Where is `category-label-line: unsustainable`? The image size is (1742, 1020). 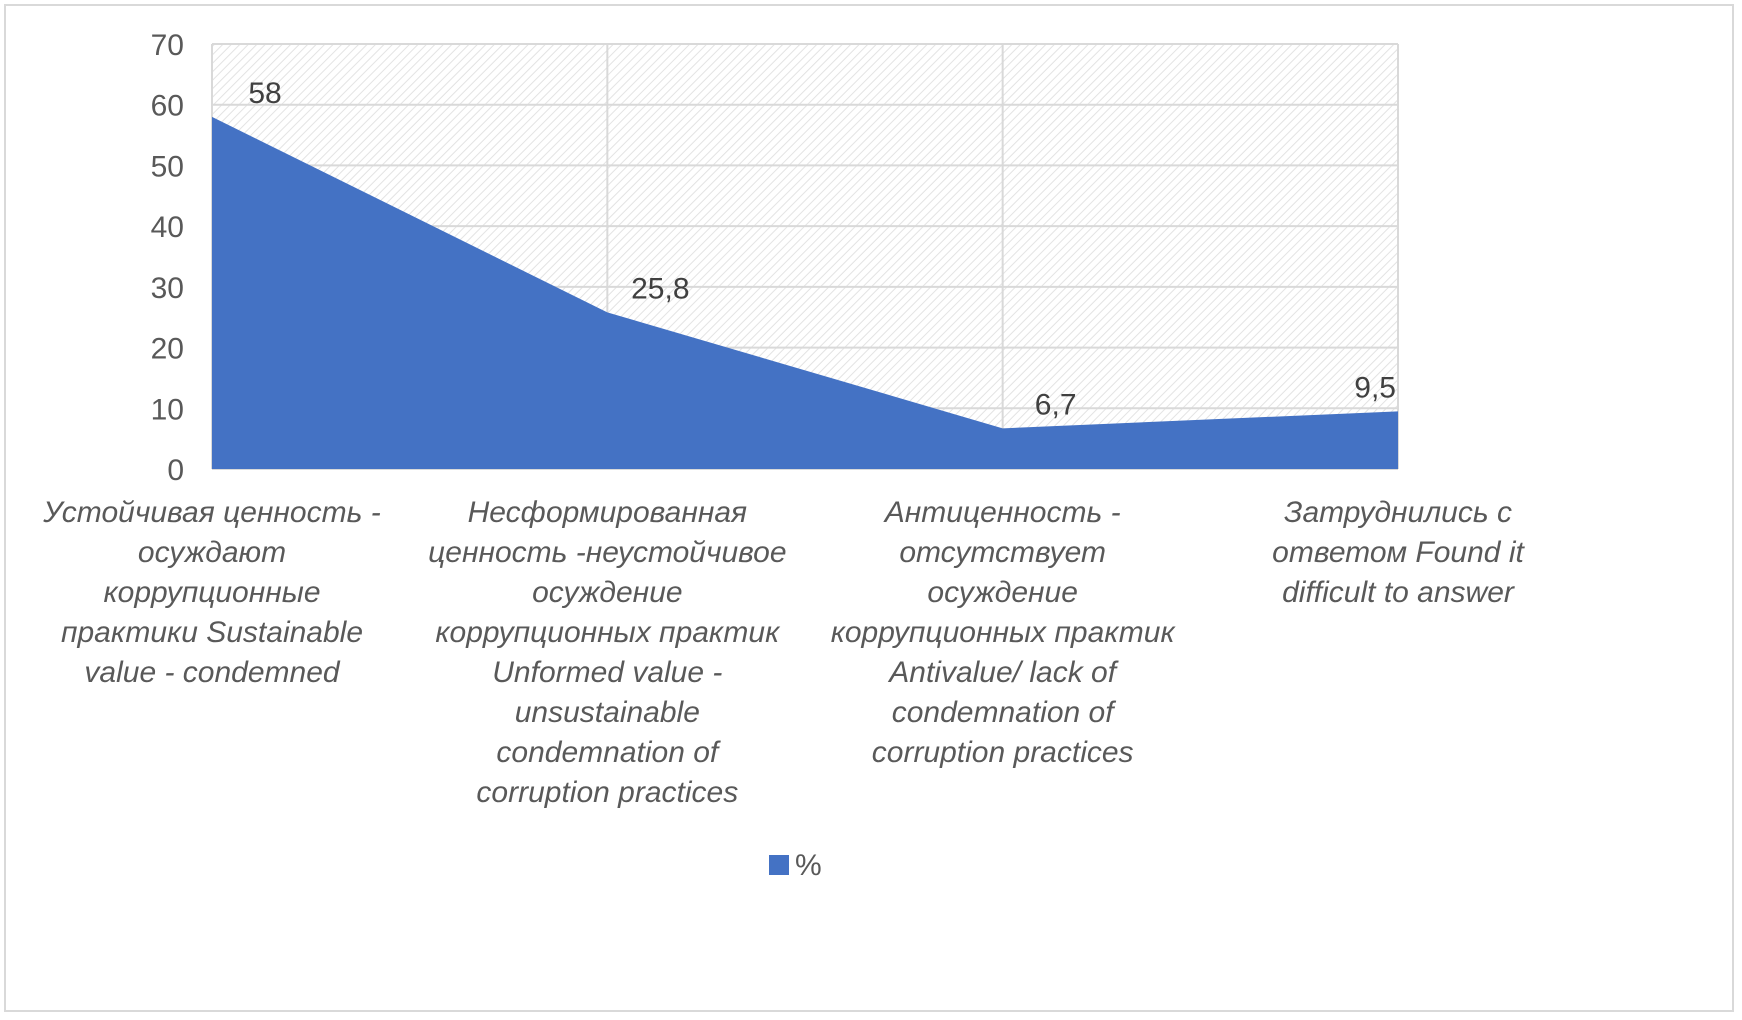
category-label-line: unsustainable is located at coordinates (607, 712).